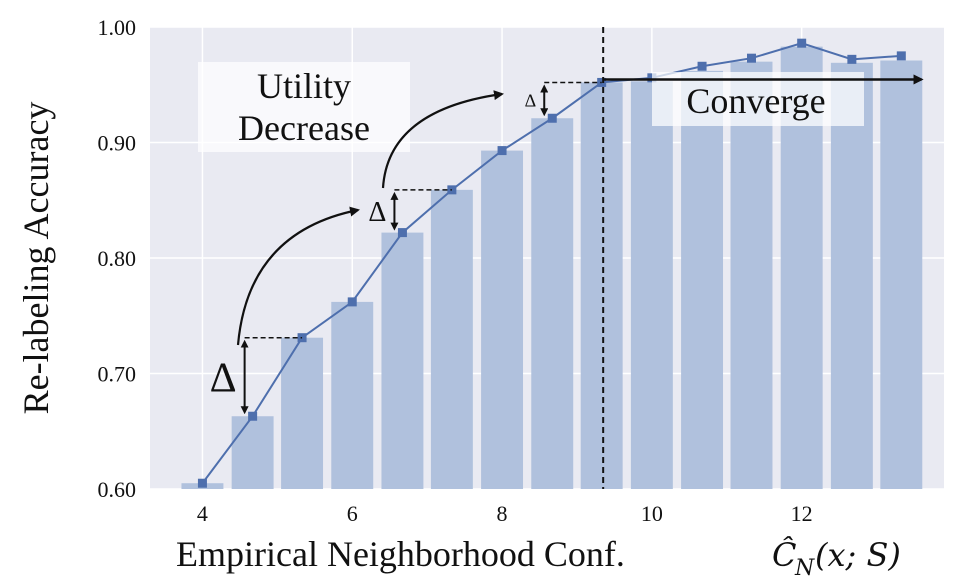 The height and width of the screenshot is (584, 962). Describe the element at coordinates (304, 107) in the screenshot. I see `utility-label-box` at that location.